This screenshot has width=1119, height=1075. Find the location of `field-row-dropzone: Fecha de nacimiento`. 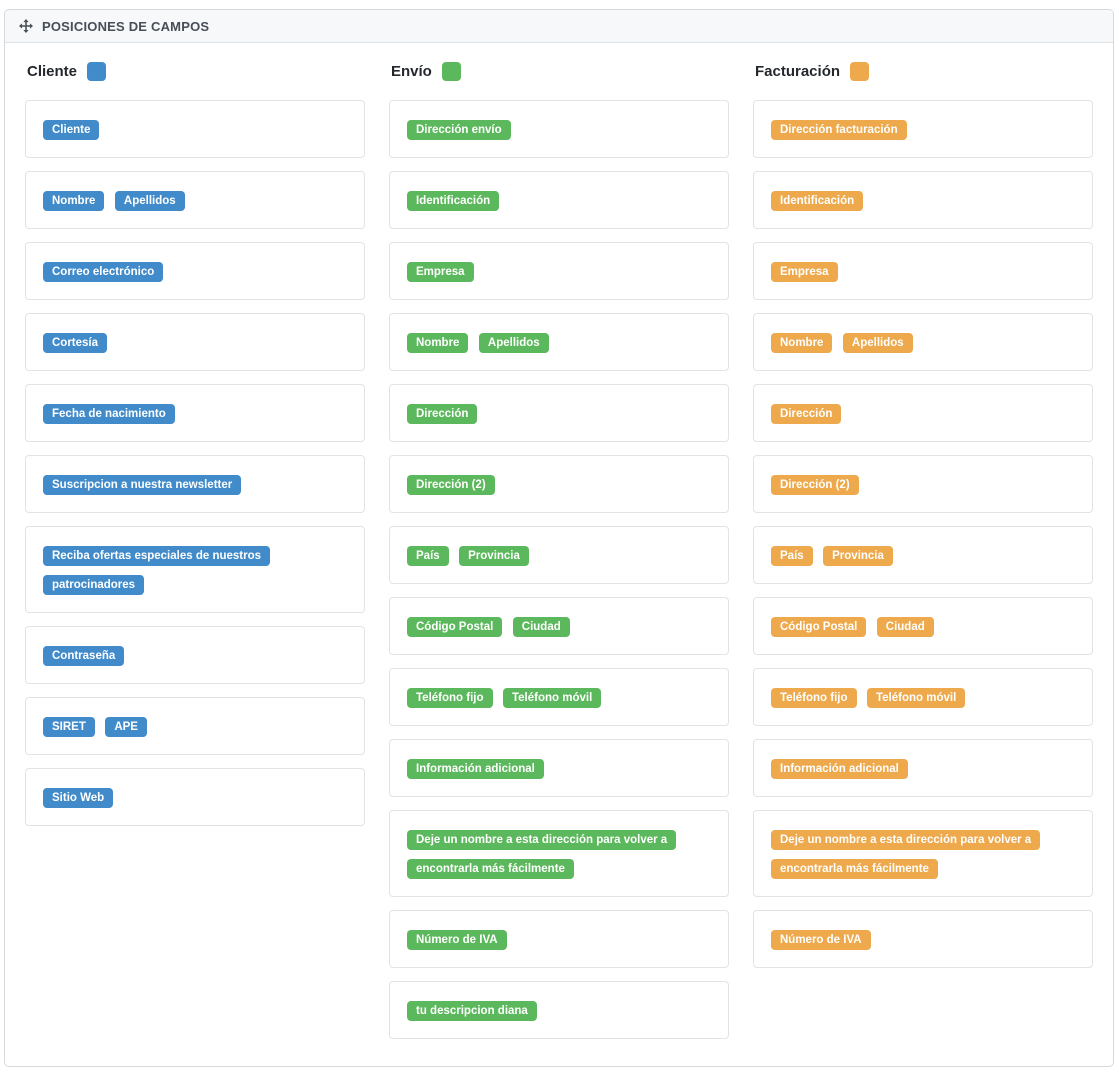

field-row-dropzone: Fecha de nacimiento is located at coordinates (195, 413).